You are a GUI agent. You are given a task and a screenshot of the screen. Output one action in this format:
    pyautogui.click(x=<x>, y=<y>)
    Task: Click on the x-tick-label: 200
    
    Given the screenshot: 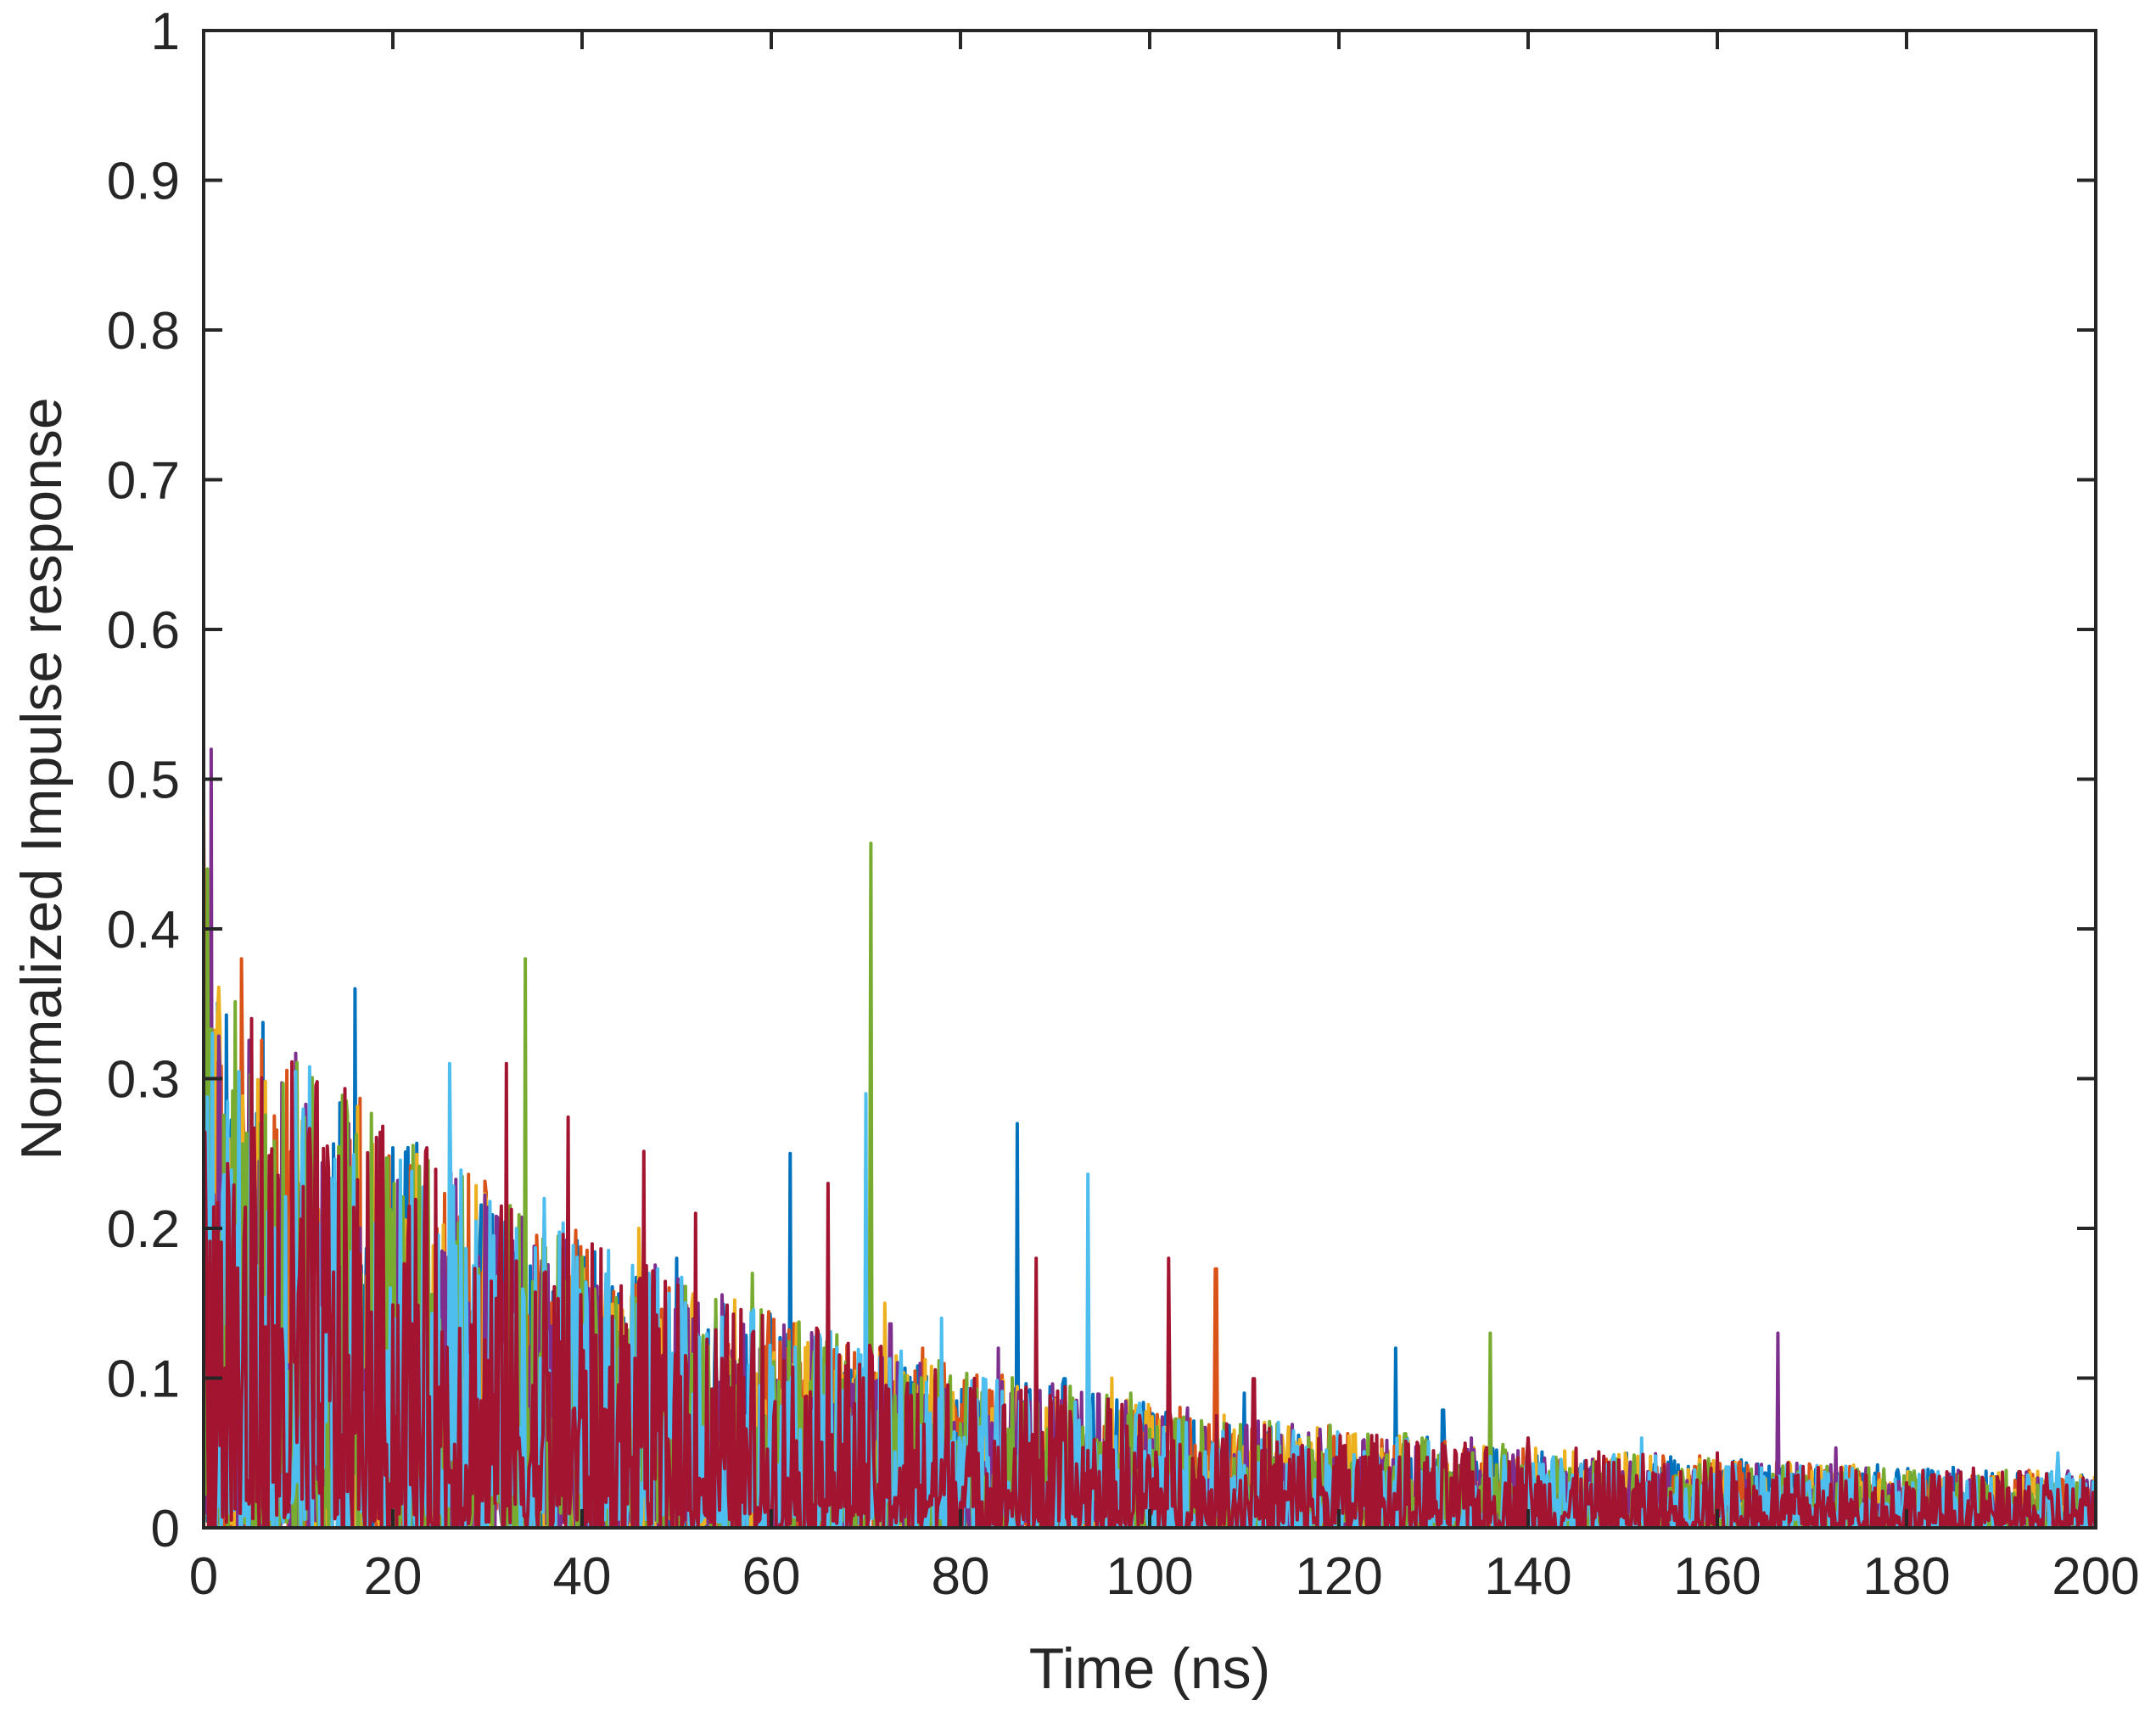 What is the action you would take?
    pyautogui.click(x=2095, y=1576)
    